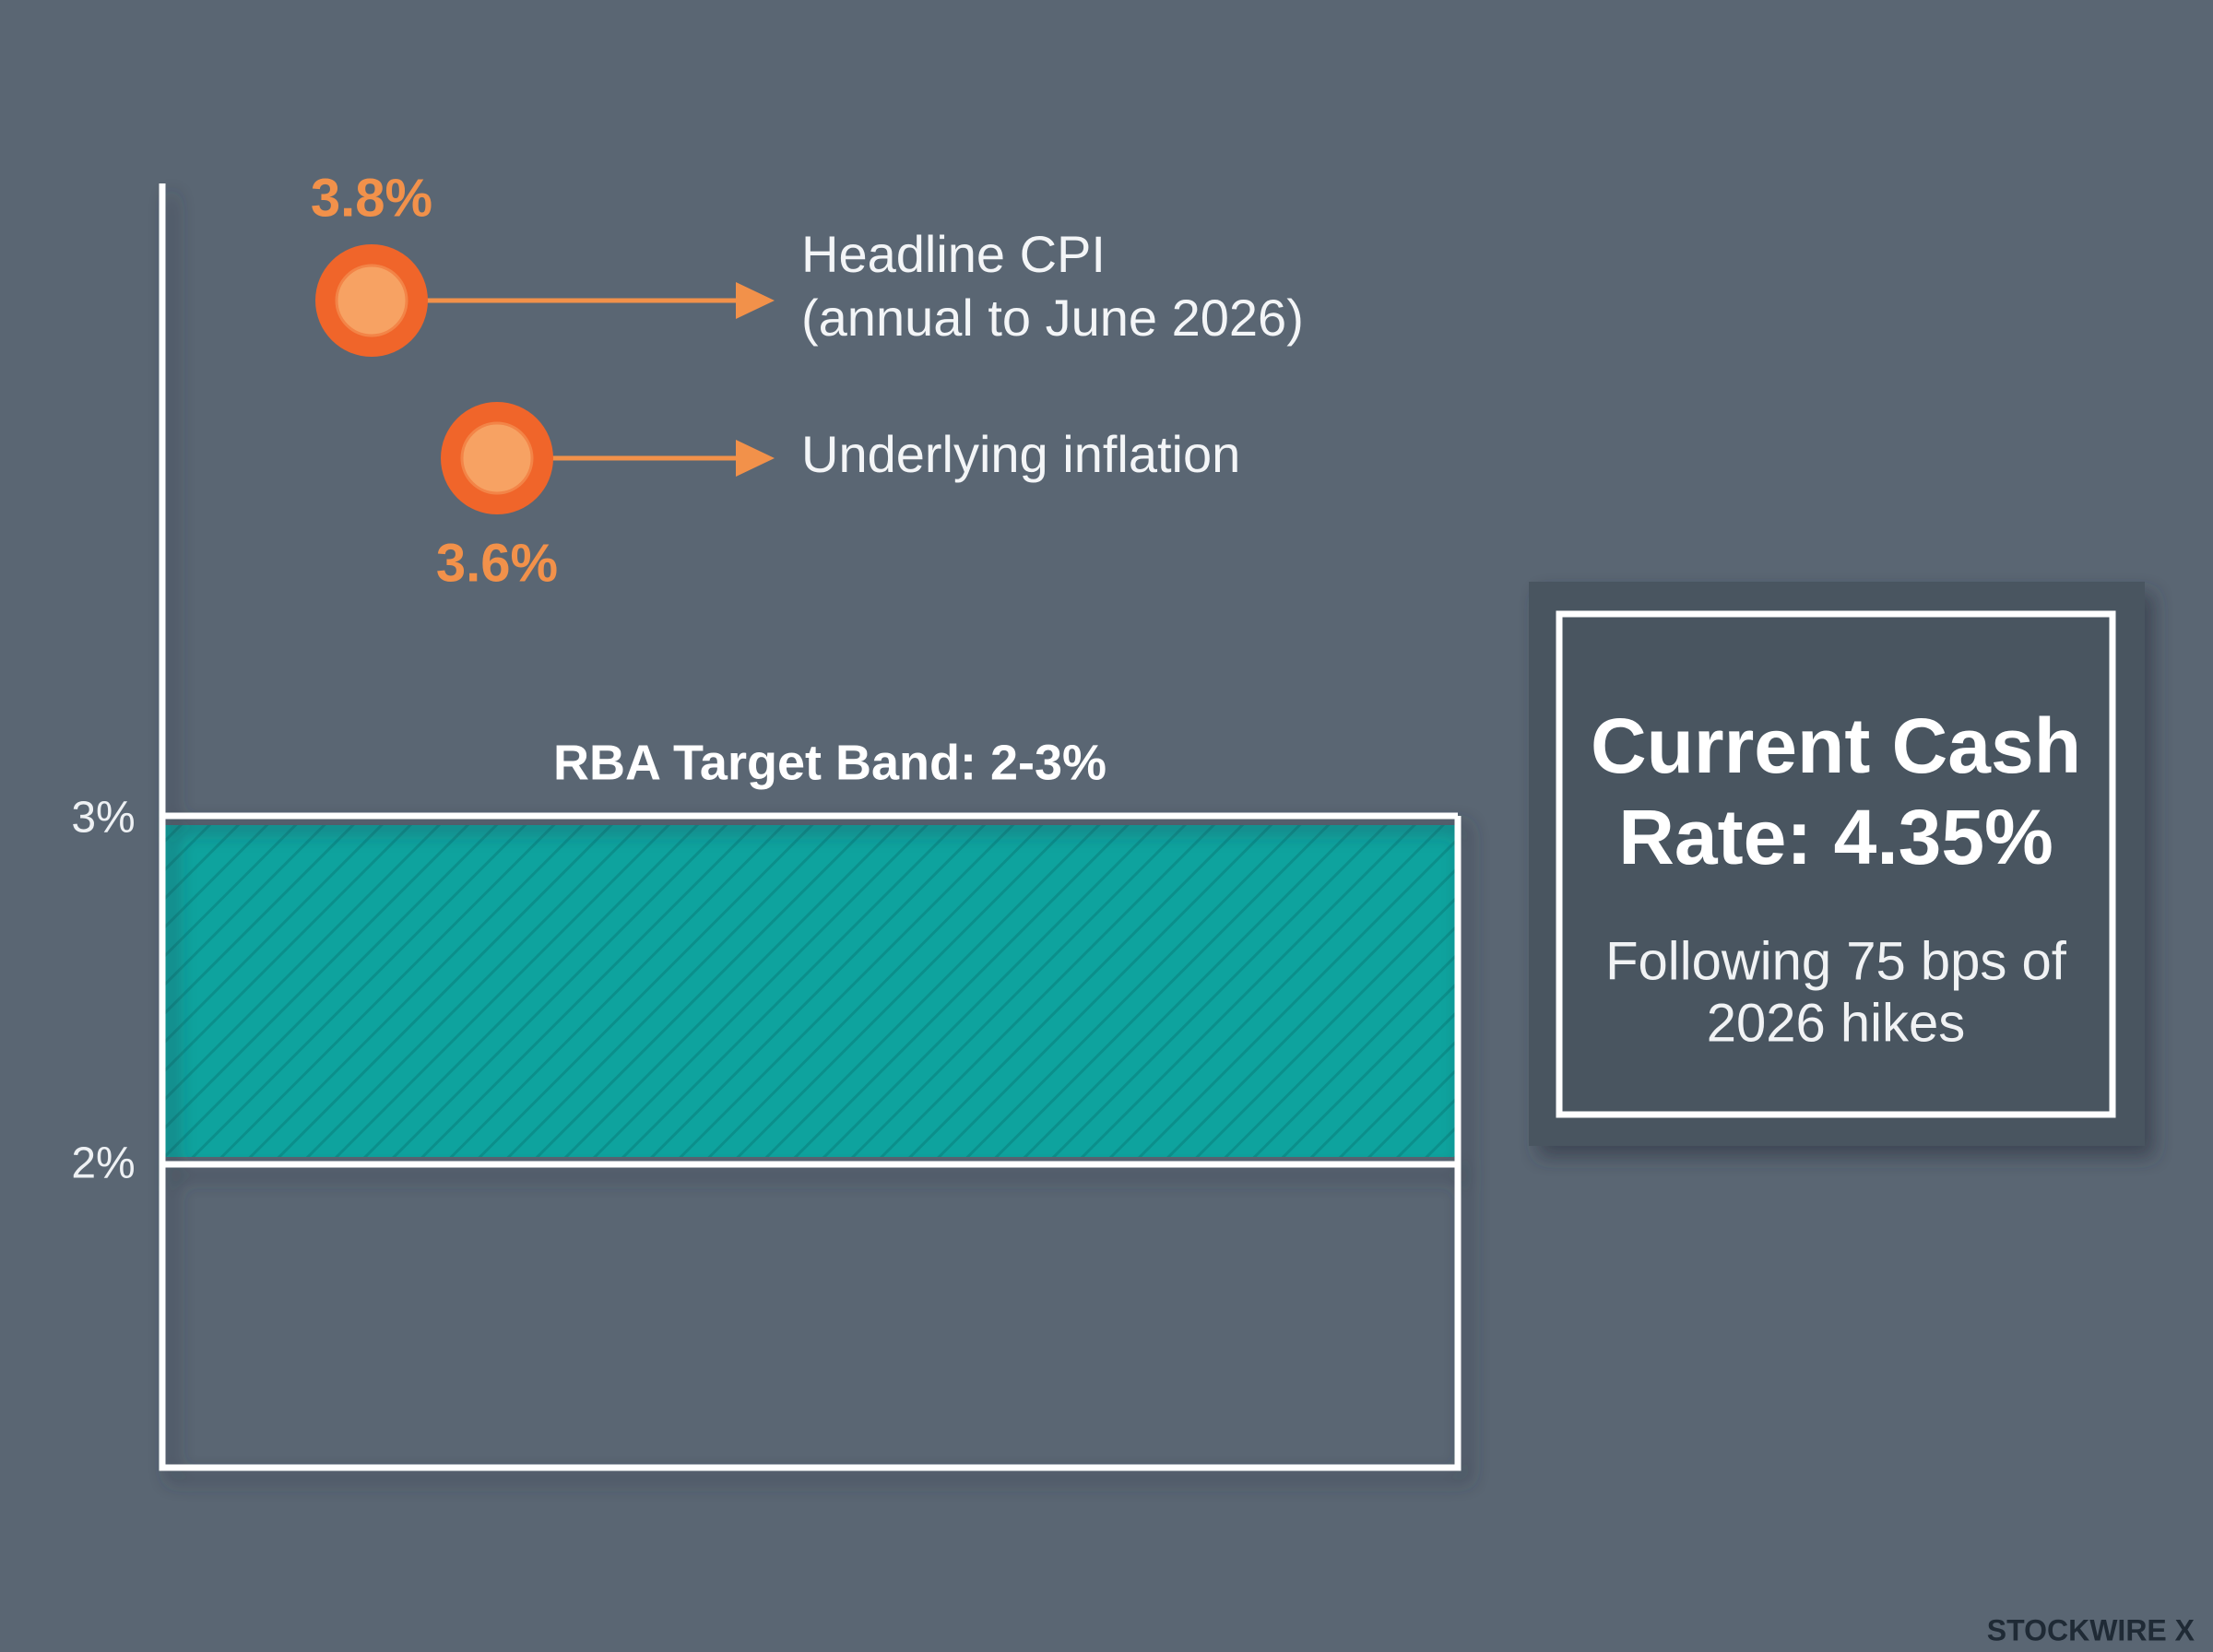 The height and width of the screenshot is (1652, 2213). I want to click on value-label: 3.8%, so click(371, 198).